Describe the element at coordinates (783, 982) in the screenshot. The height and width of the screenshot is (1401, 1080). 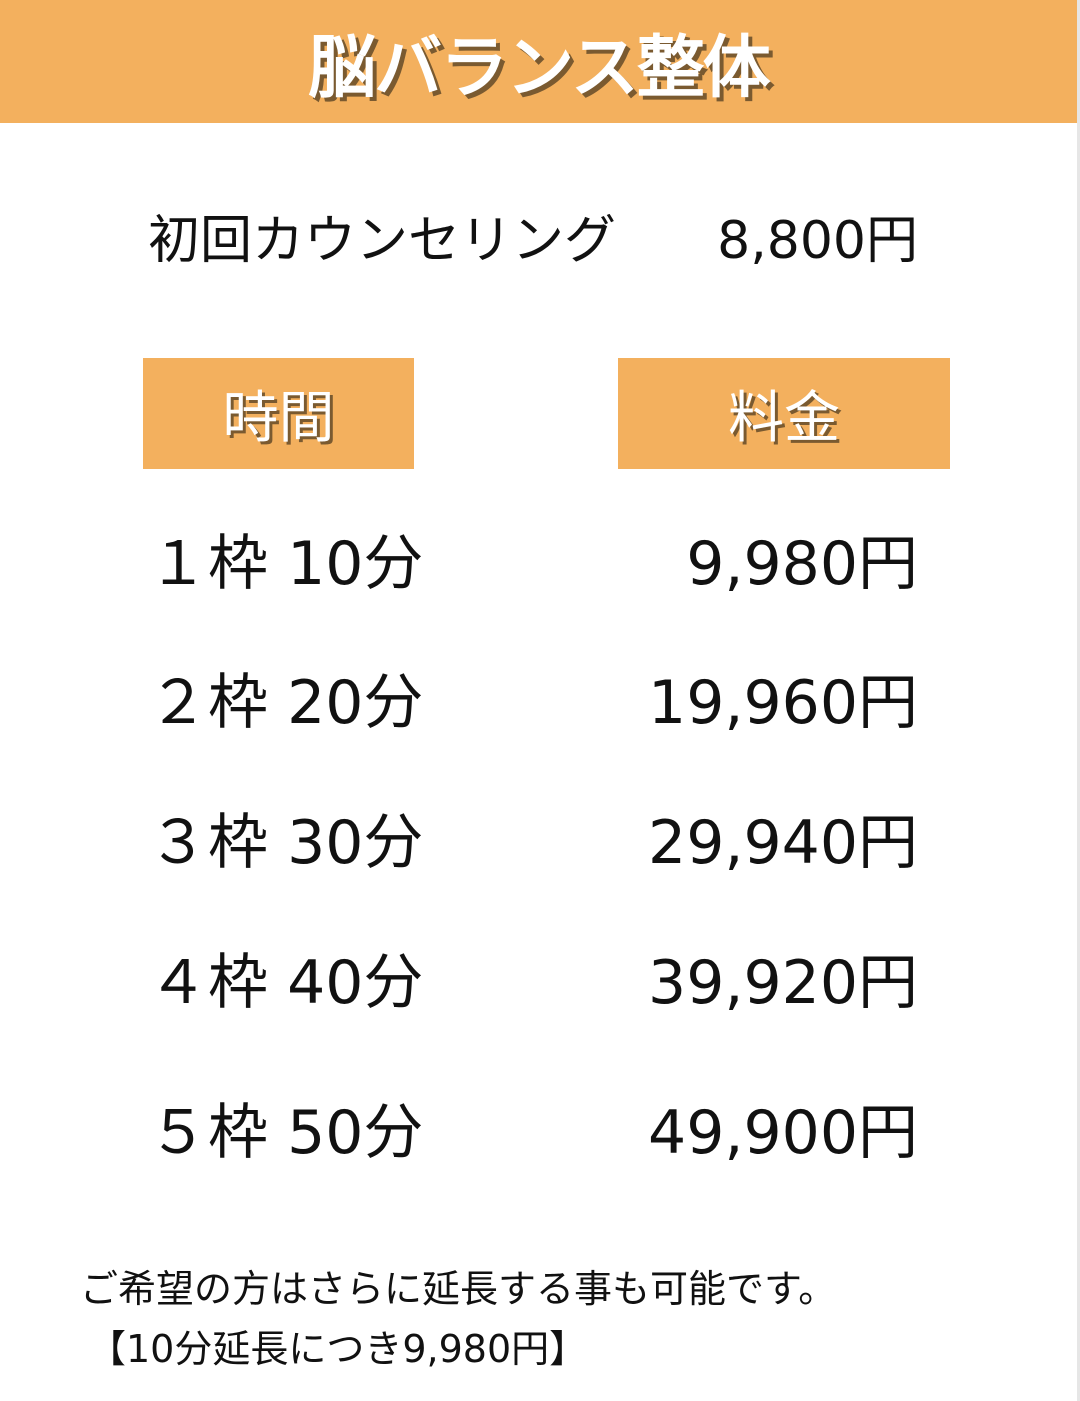
I see `price-cell: 39,920円` at that location.